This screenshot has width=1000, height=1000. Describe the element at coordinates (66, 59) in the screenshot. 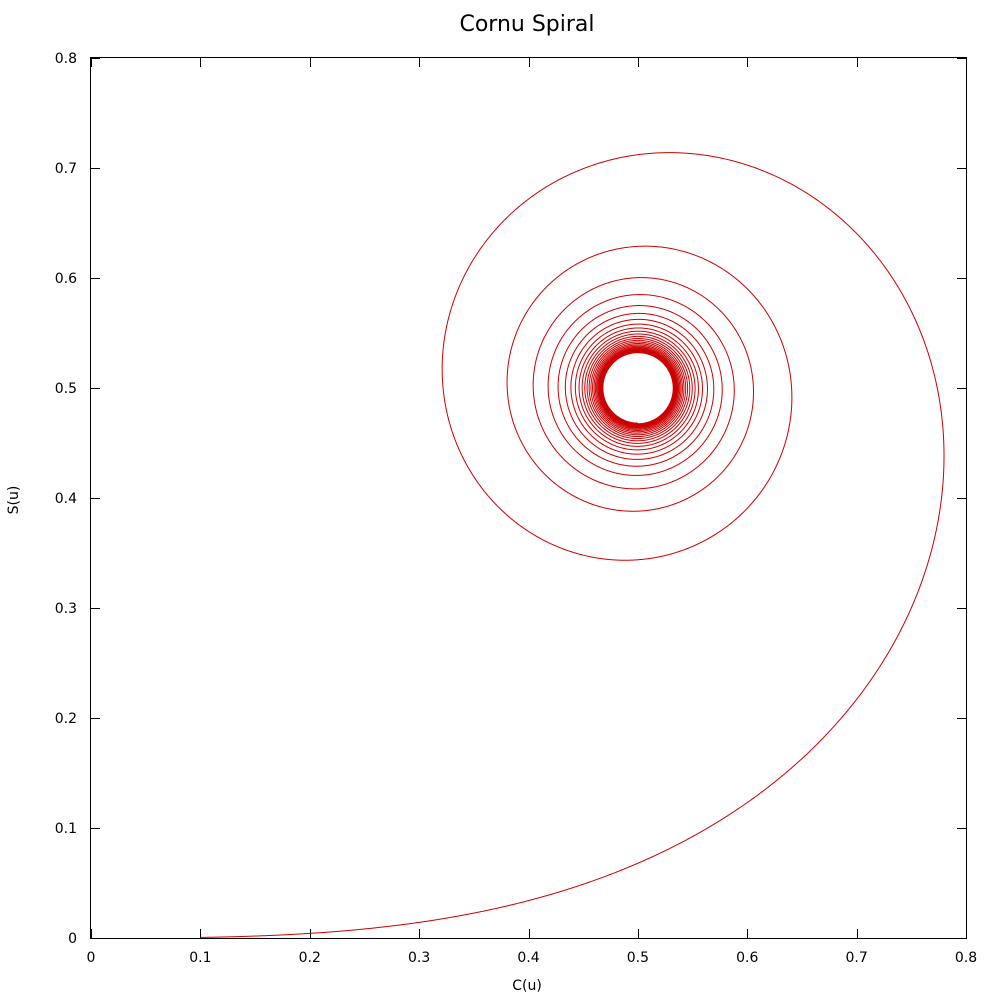

I see `y-tick-label: 0.8` at that location.